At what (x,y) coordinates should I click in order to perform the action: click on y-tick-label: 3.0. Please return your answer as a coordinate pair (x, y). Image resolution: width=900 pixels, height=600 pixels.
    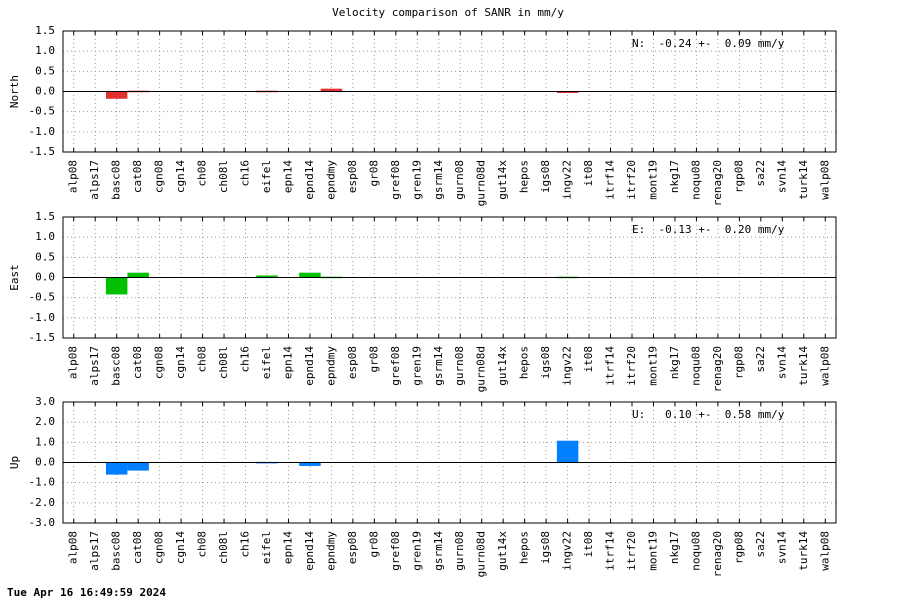
    Looking at the image, I should click on (45, 401).